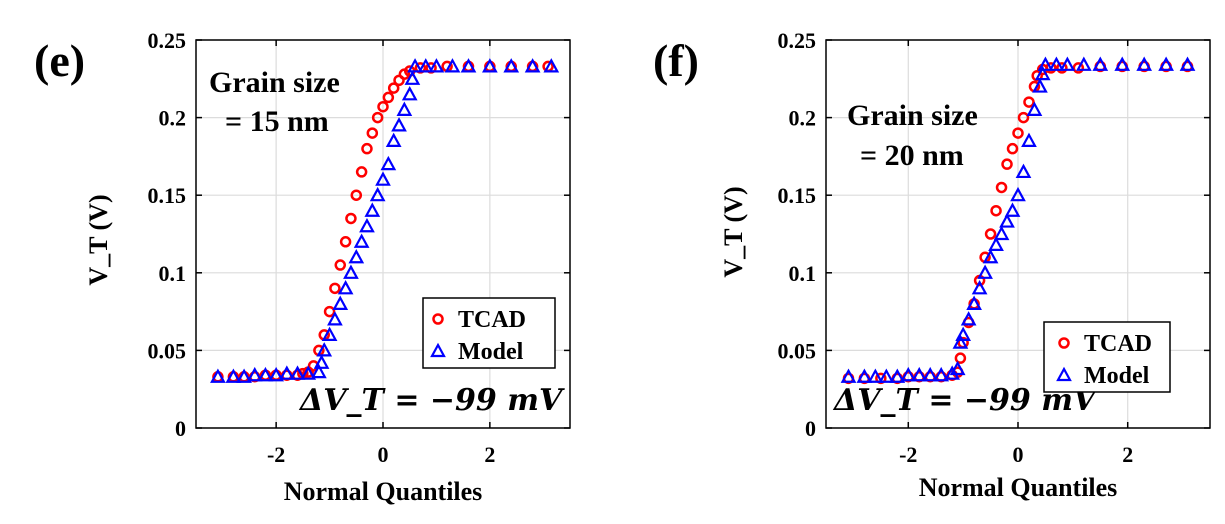 Image resolution: width=1225 pixels, height=524 pixels. I want to click on x-axis-title-f: Normal Quantiles, so click(1018, 487).